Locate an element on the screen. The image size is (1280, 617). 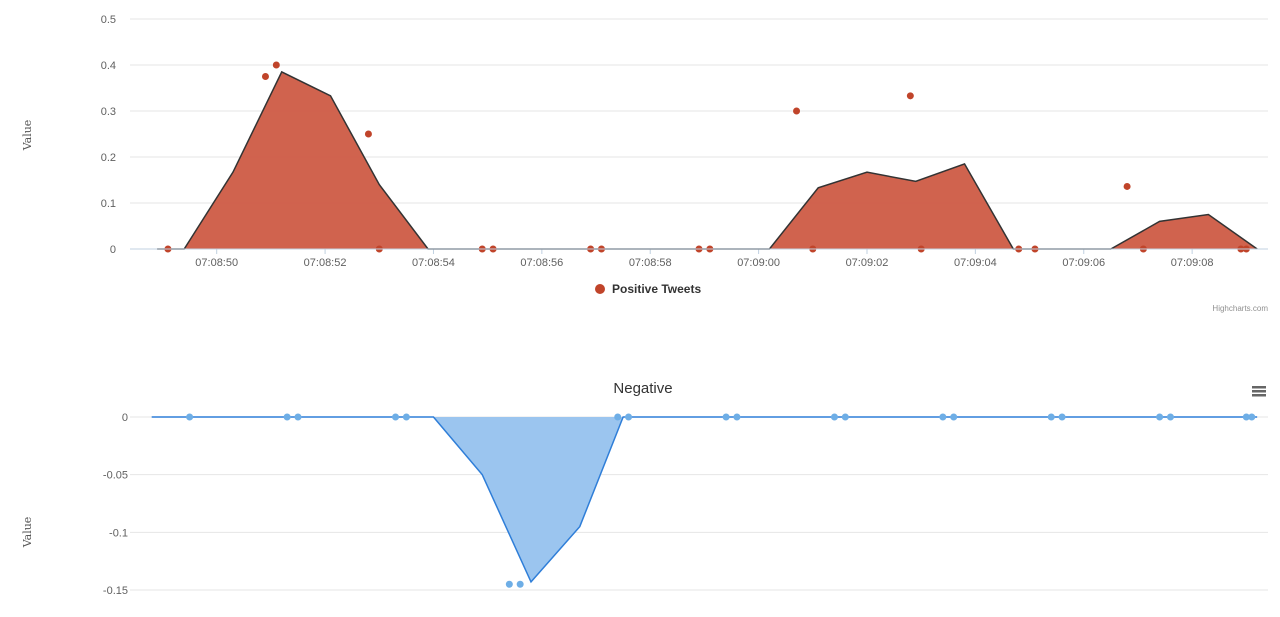
y-tick-label: 0.5 is located at coordinates (108, 20).